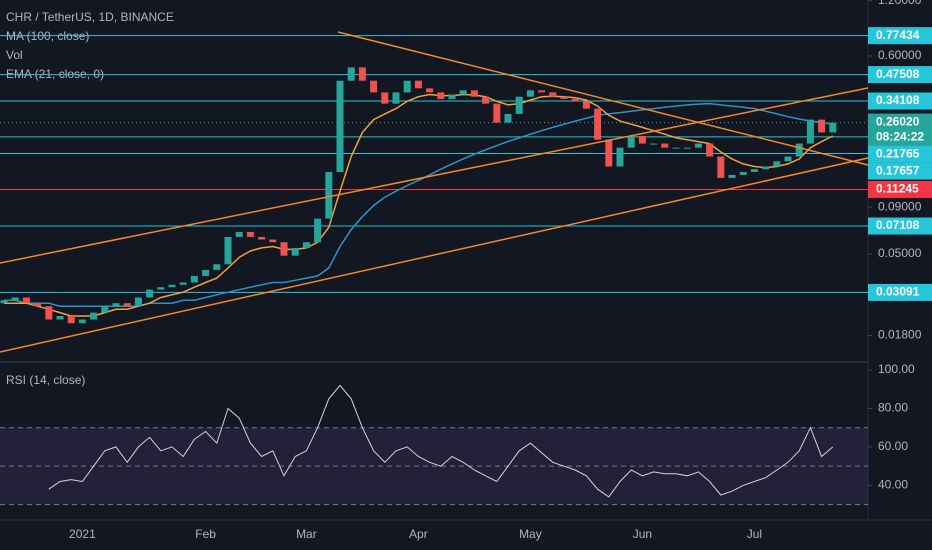 This screenshot has height=550, width=932. I want to click on legend-entry: MA (100, close), so click(47, 36).